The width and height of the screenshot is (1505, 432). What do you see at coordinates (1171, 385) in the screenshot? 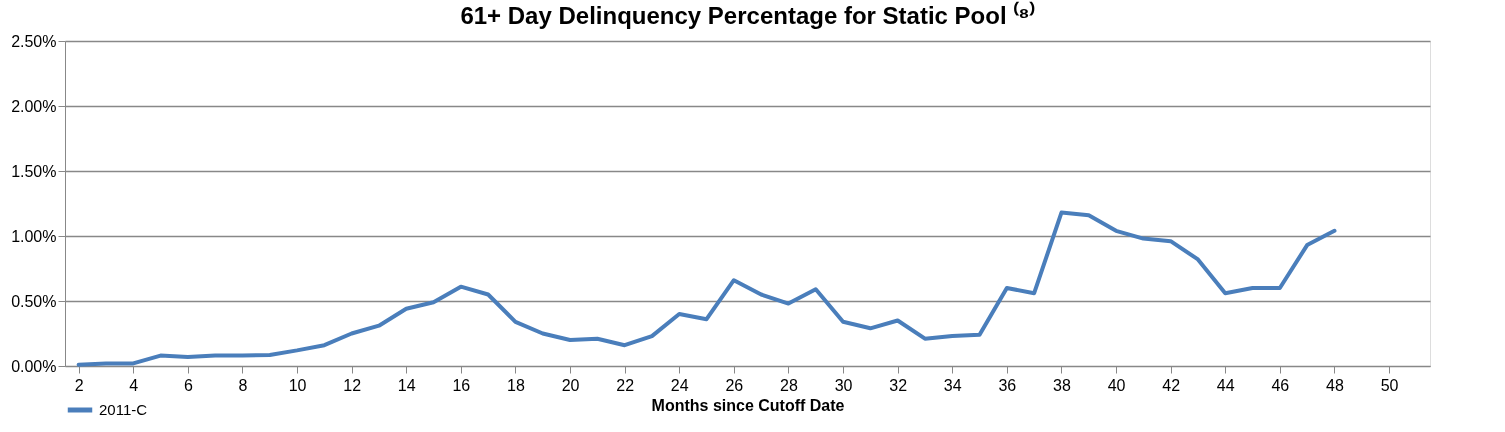
I see `x-tick-label: 42` at bounding box center [1171, 385].